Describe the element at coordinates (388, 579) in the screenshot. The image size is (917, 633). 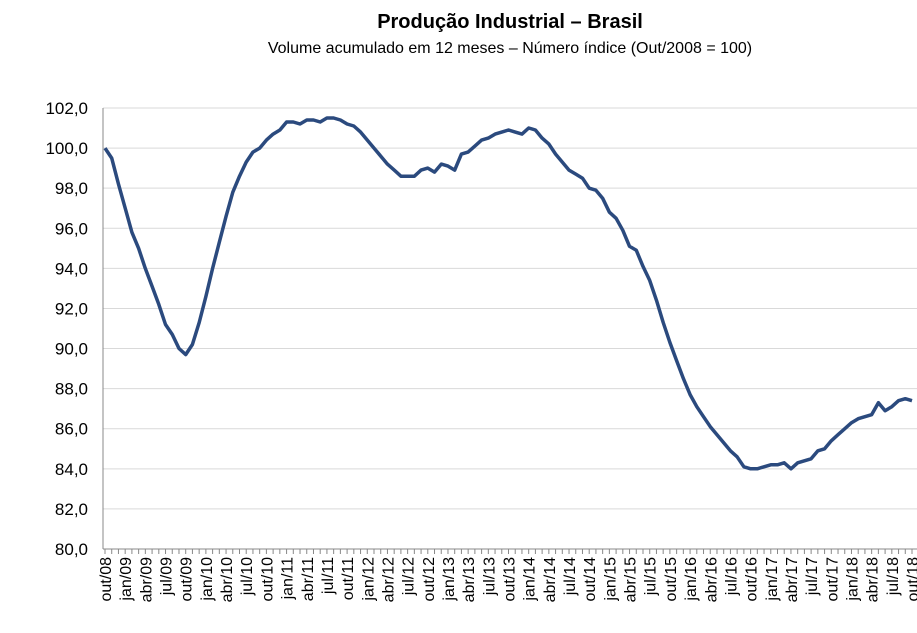
I see `x-tick-label: abr/12` at that location.